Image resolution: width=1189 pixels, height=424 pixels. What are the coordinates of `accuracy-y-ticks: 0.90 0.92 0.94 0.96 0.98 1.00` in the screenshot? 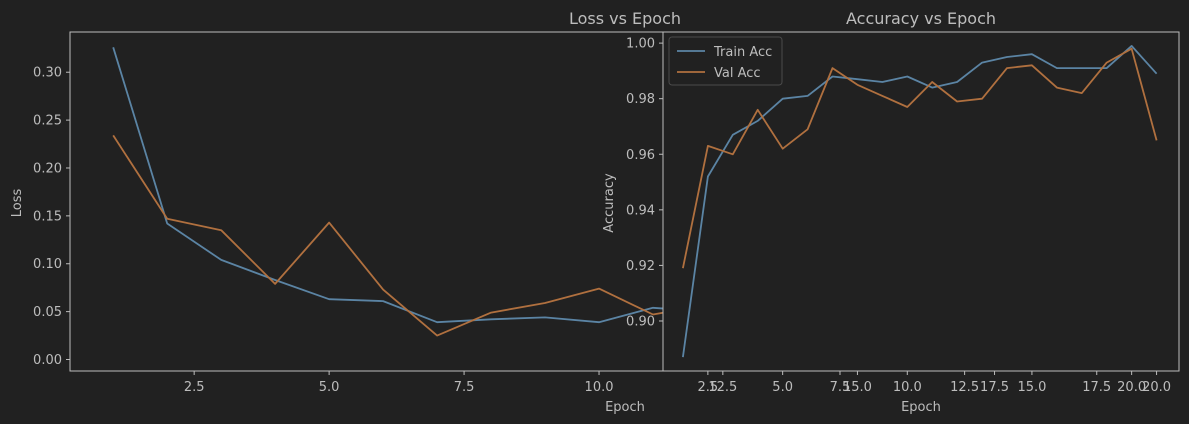 It's located at (644, 183).